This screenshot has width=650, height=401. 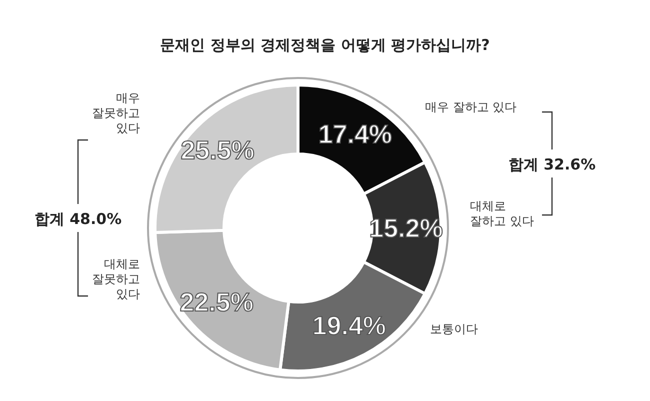 What do you see at coordinates (471, 107) in the screenshot?
I see `slice-label: 매우 잘하고 있다` at bounding box center [471, 107].